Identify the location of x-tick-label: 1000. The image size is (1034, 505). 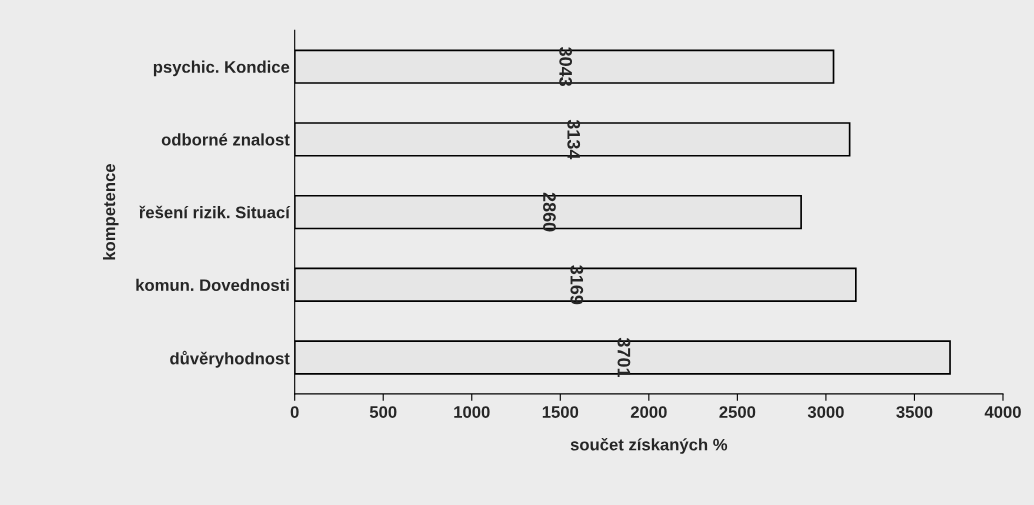
(472, 412).